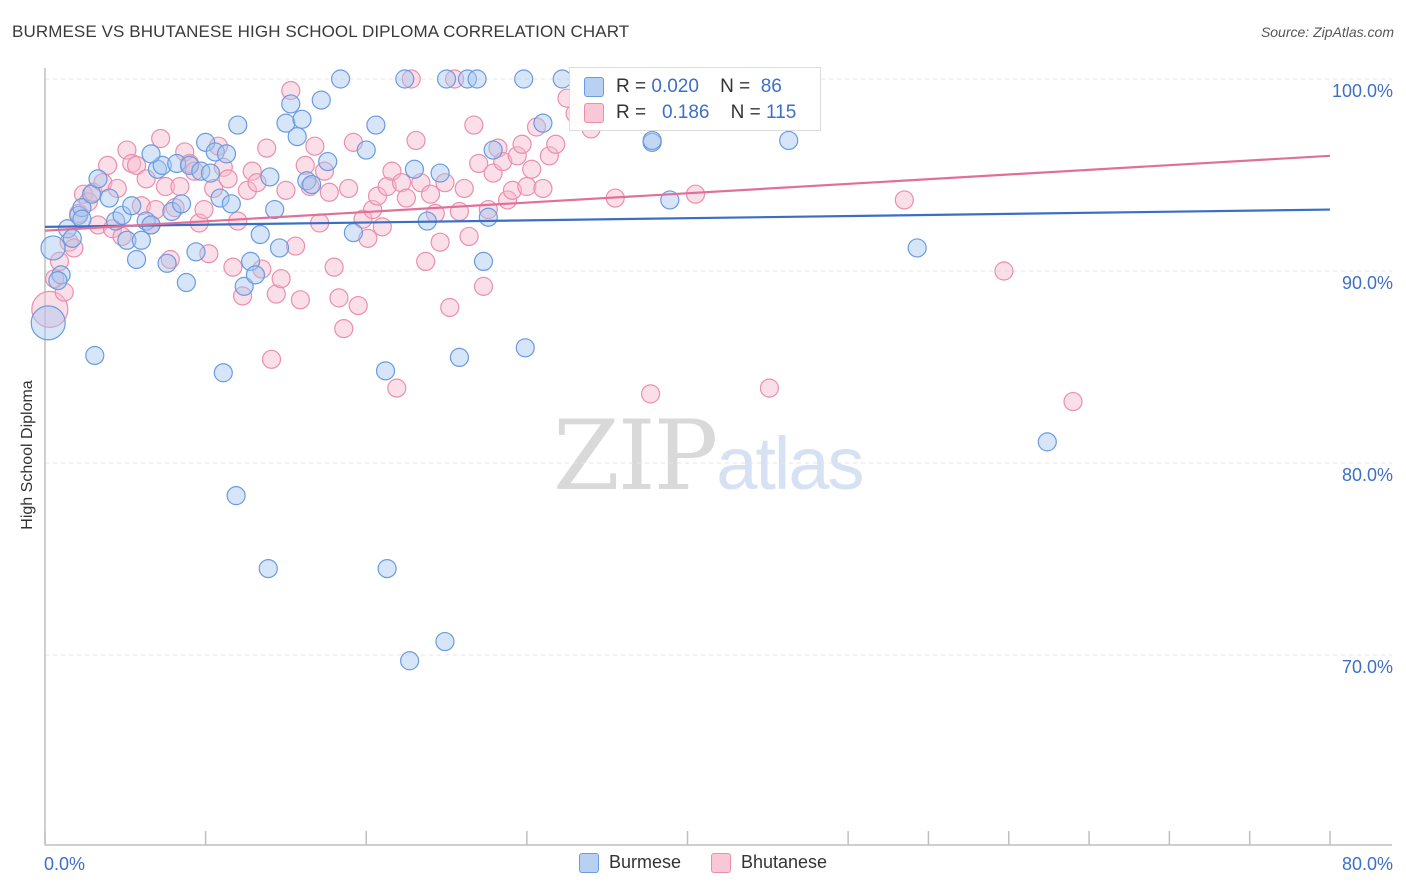 The width and height of the screenshot is (1406, 892). I want to click on source-label: Source: ZipAtlas.com, so click(1327, 32).